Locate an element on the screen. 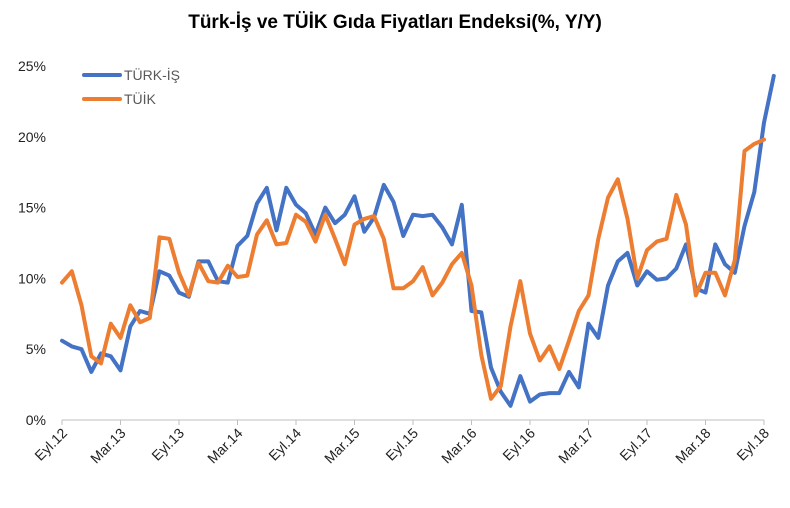  y-tick-label: 15% is located at coordinates (32, 208).